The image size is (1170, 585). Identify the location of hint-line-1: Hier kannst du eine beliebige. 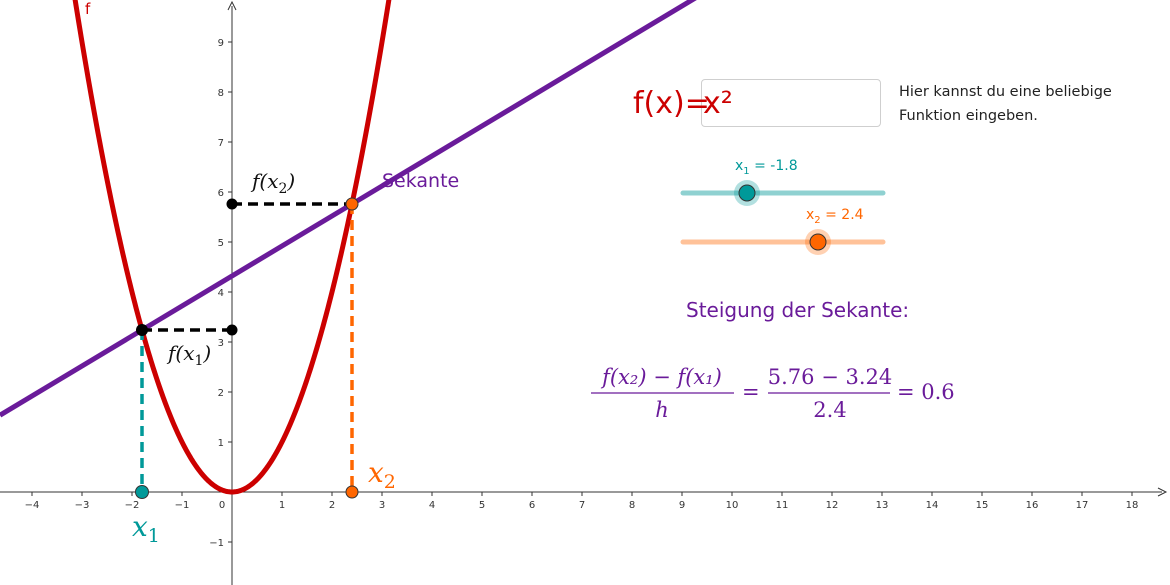
(1005, 92).